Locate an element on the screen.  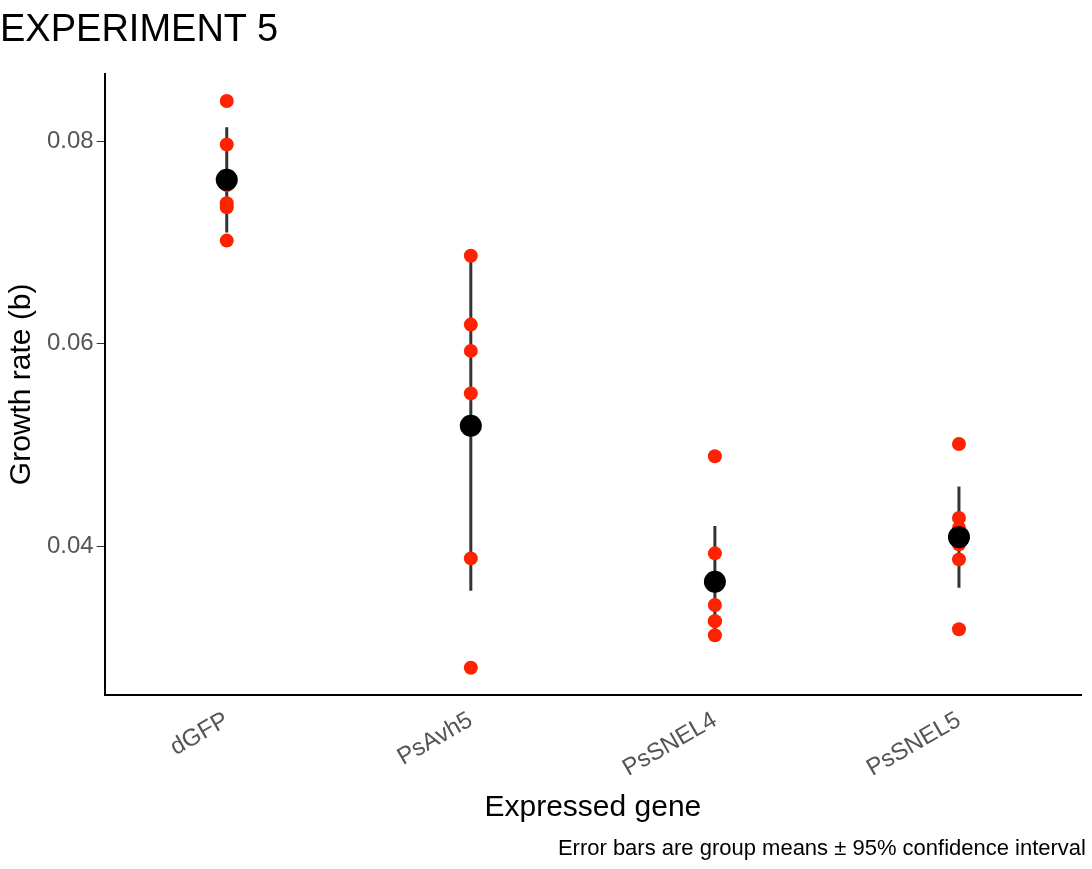
y-tick-label: 0.04 is located at coordinates (70, 544).